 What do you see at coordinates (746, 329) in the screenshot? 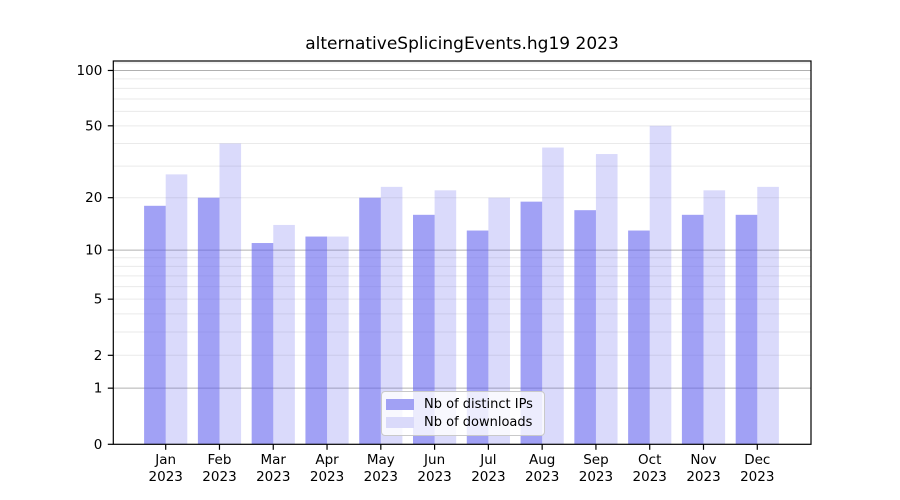
I see `bar-dec-nb-of-distinct-ips` at bounding box center [746, 329].